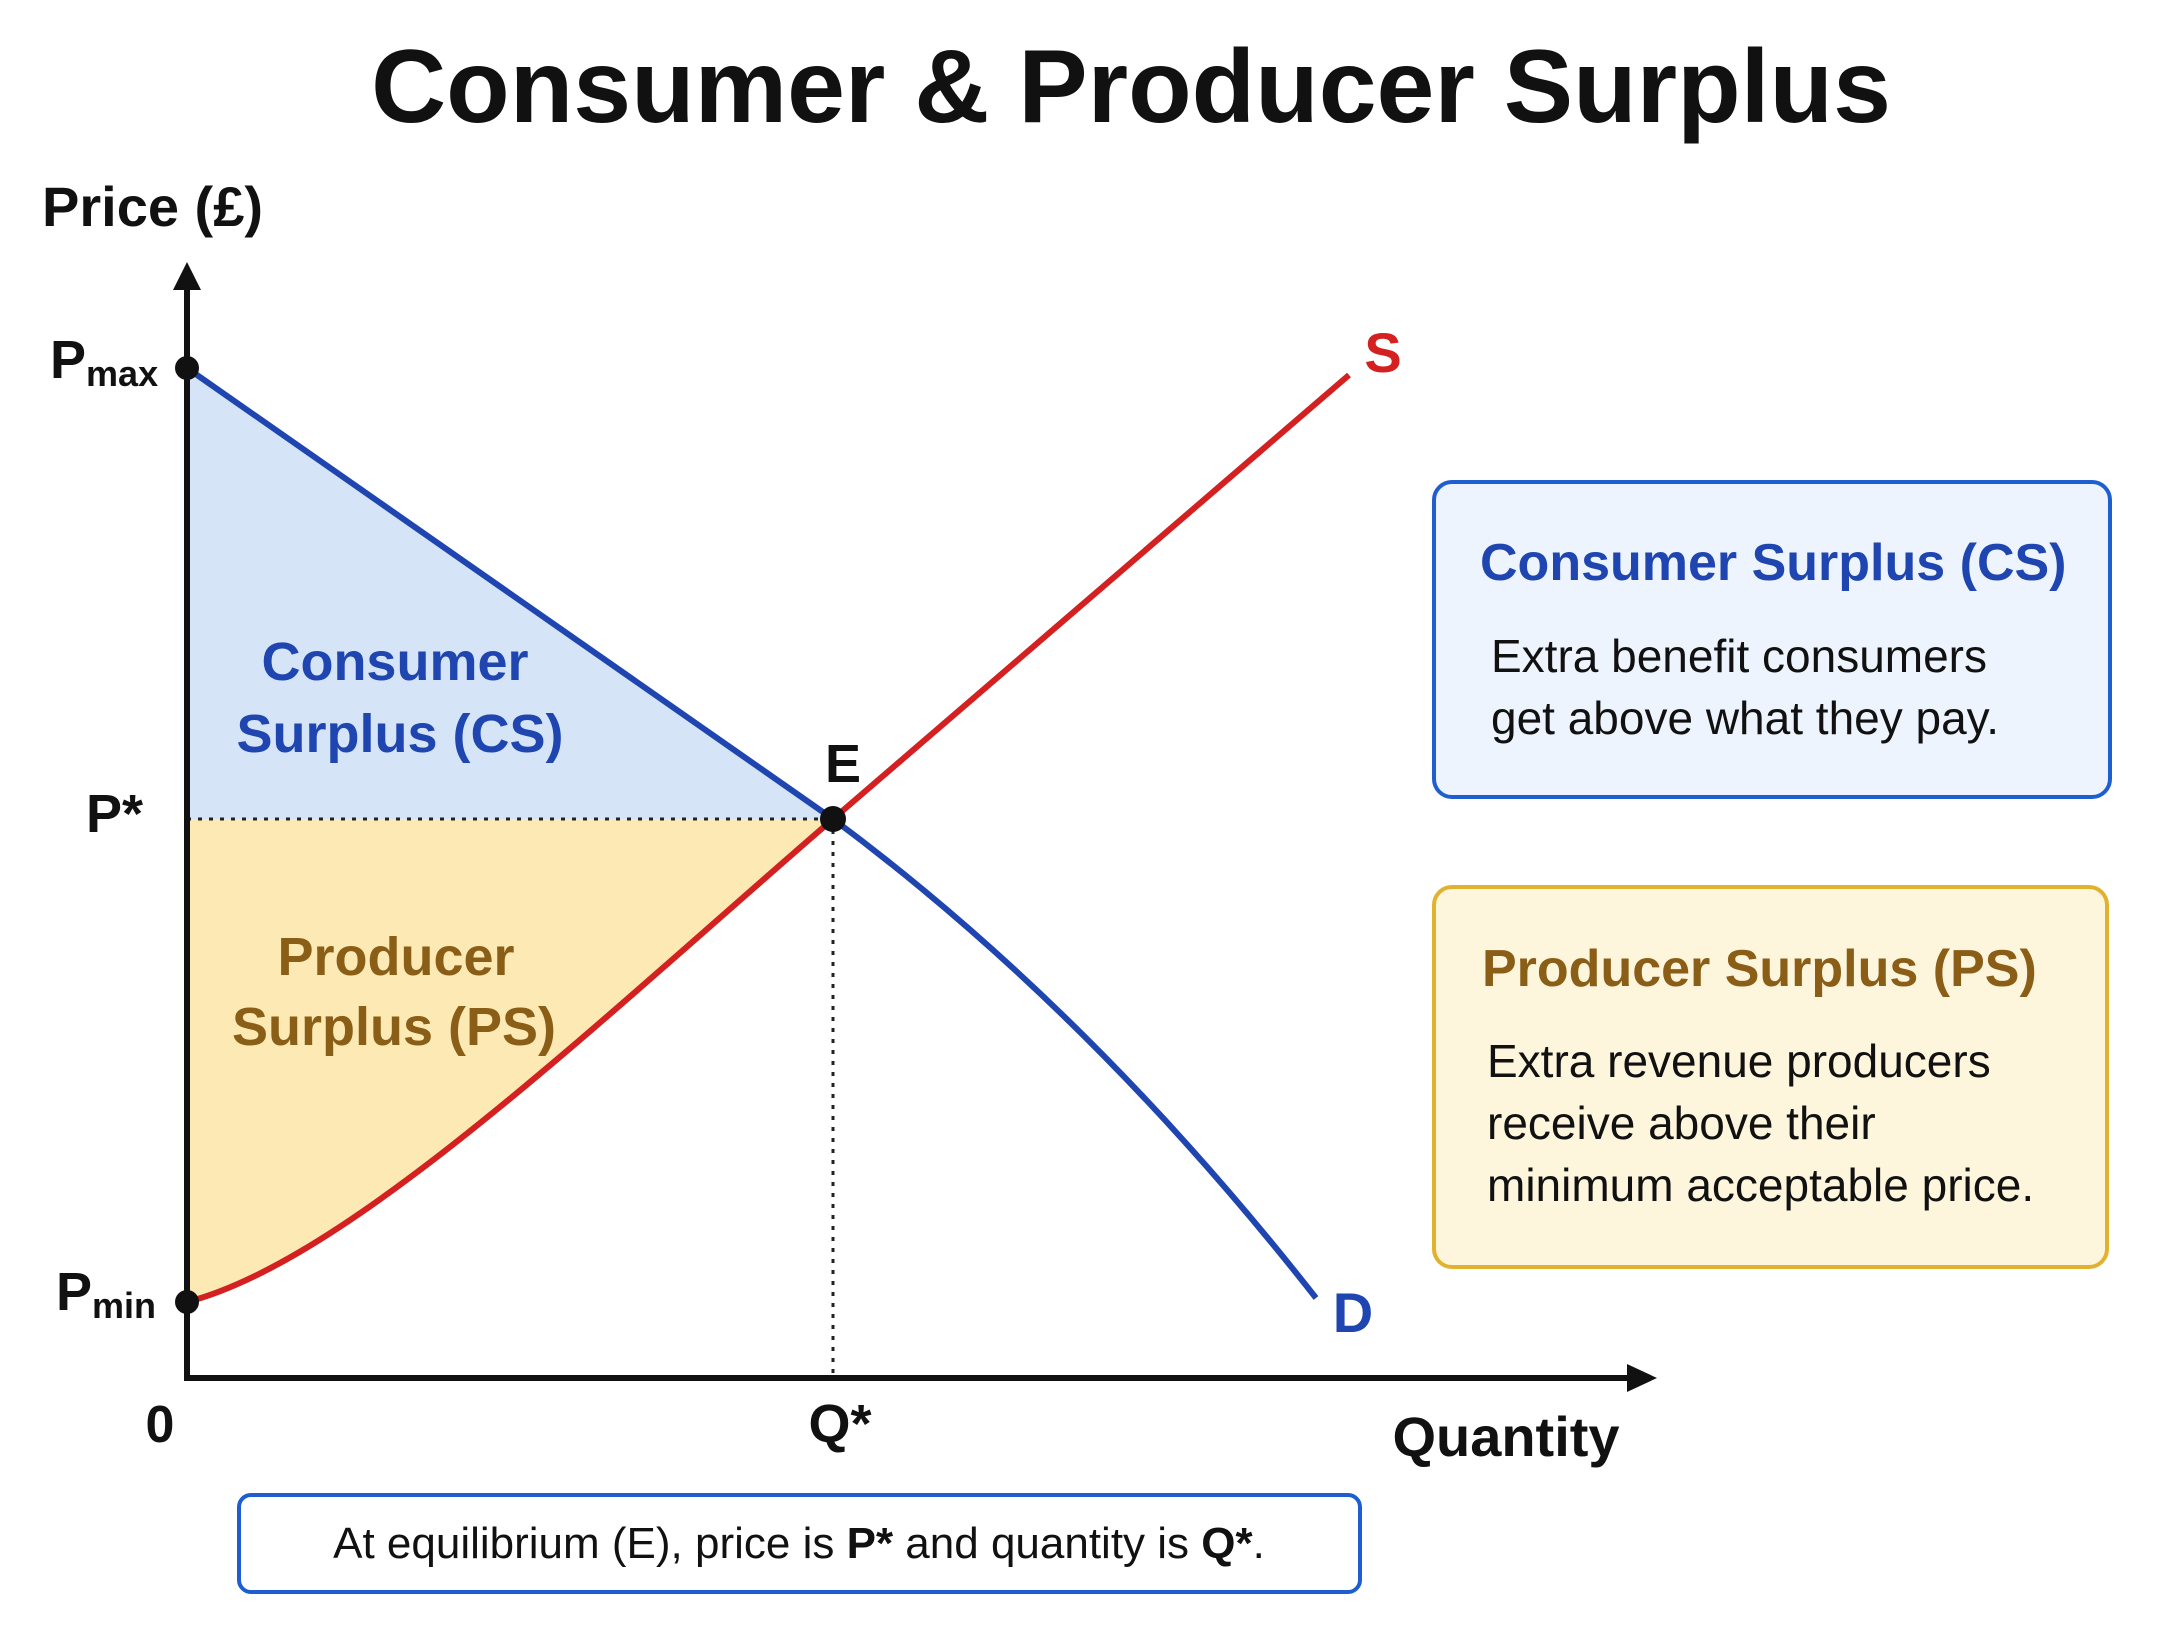 Image resolution: width=2176 pixels, height=1632 pixels. I want to click on pmax-point, so click(187, 368).